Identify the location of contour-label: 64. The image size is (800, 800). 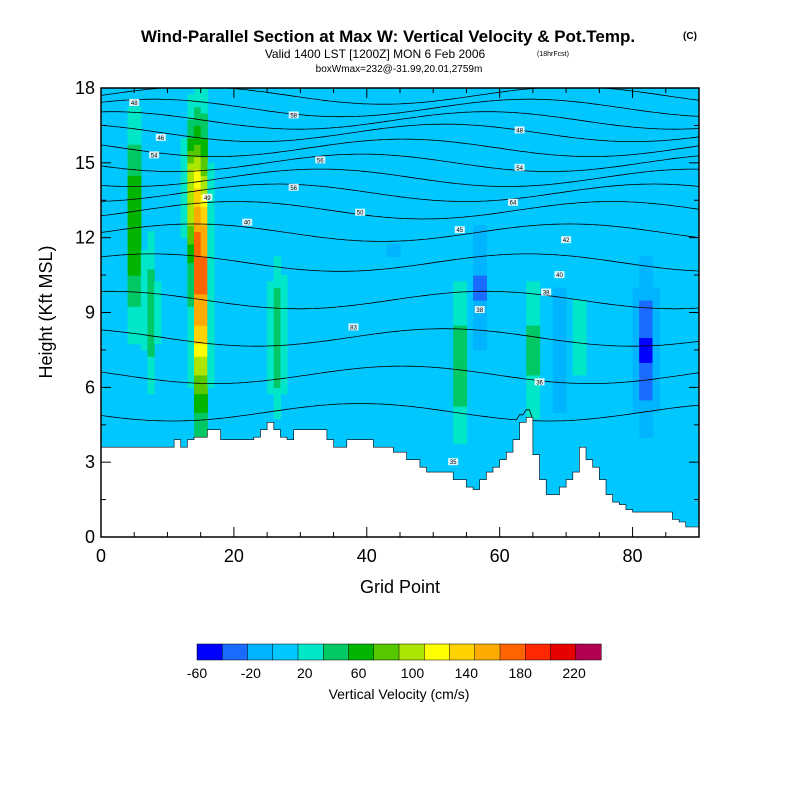
(512, 202).